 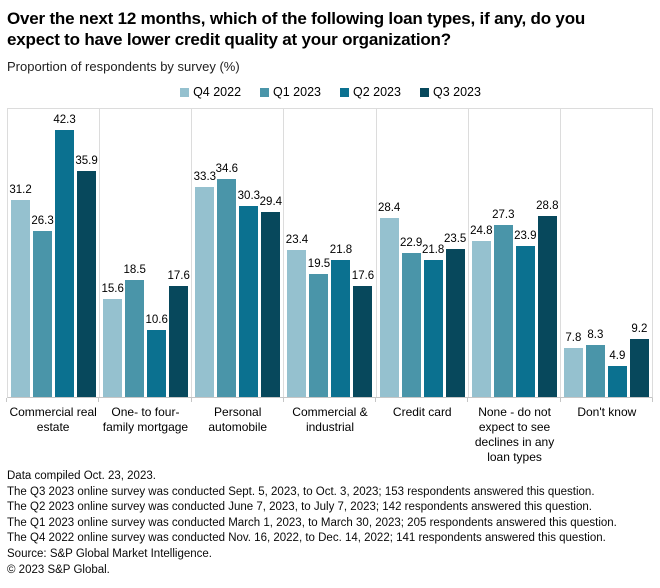 I want to click on category-label: One- to four-family mortgage, so click(x=144, y=431).